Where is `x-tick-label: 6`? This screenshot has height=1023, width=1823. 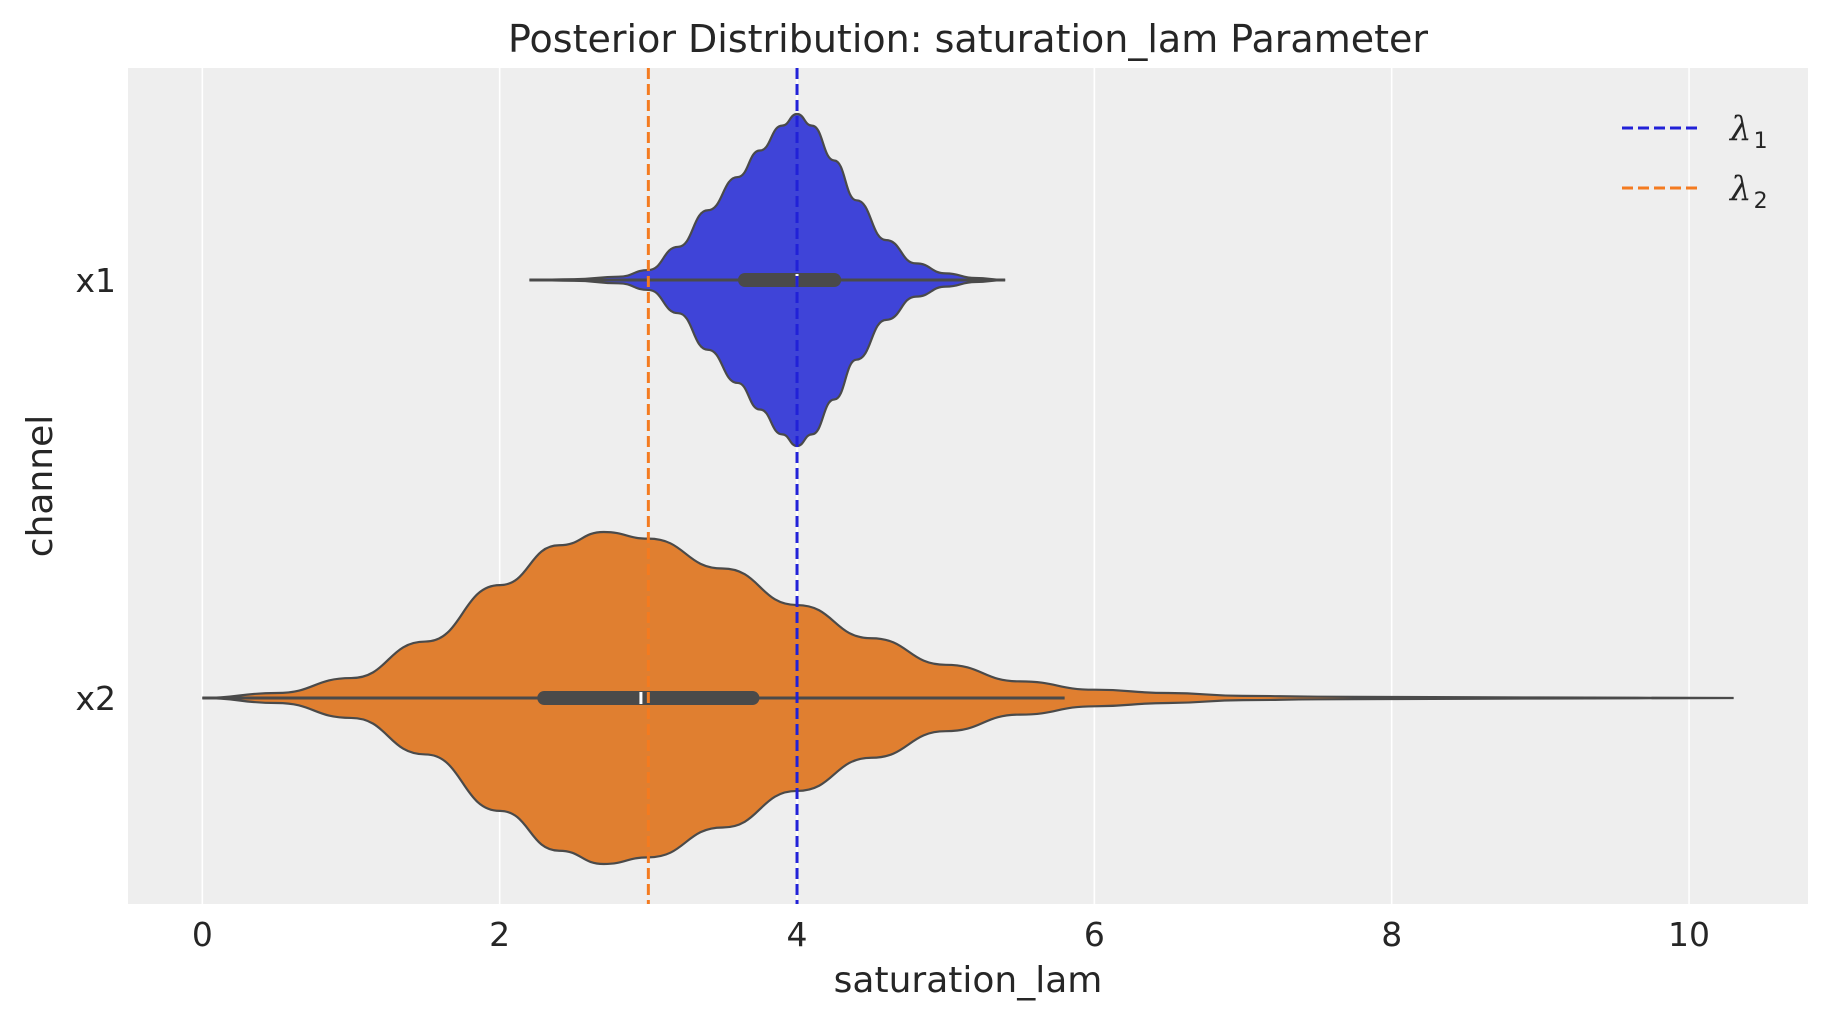
x-tick-label: 6 is located at coordinates (1094, 934).